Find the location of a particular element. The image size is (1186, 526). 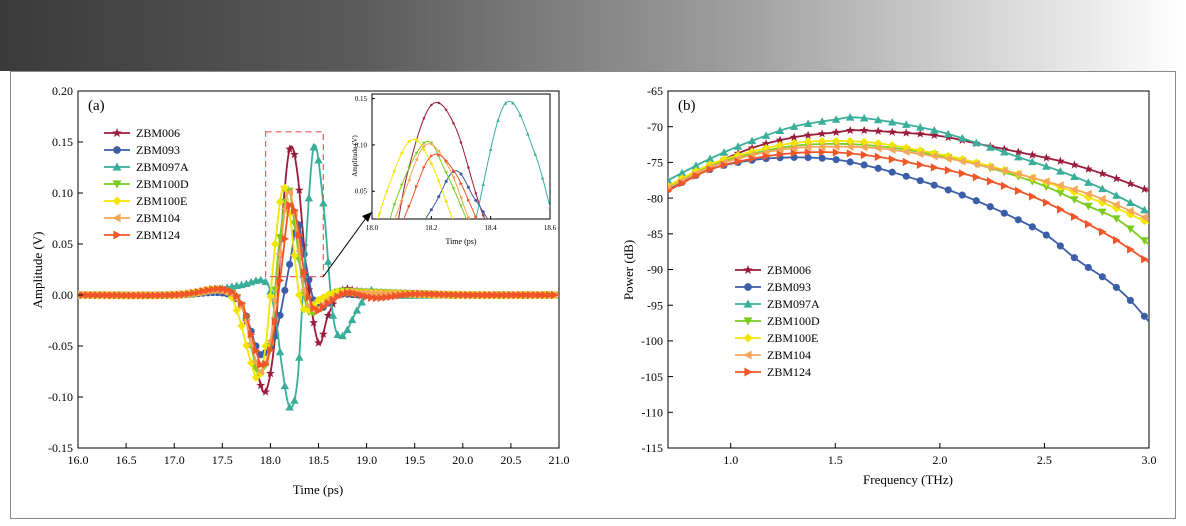

x-tick-label: 2.0 is located at coordinates (939, 460).